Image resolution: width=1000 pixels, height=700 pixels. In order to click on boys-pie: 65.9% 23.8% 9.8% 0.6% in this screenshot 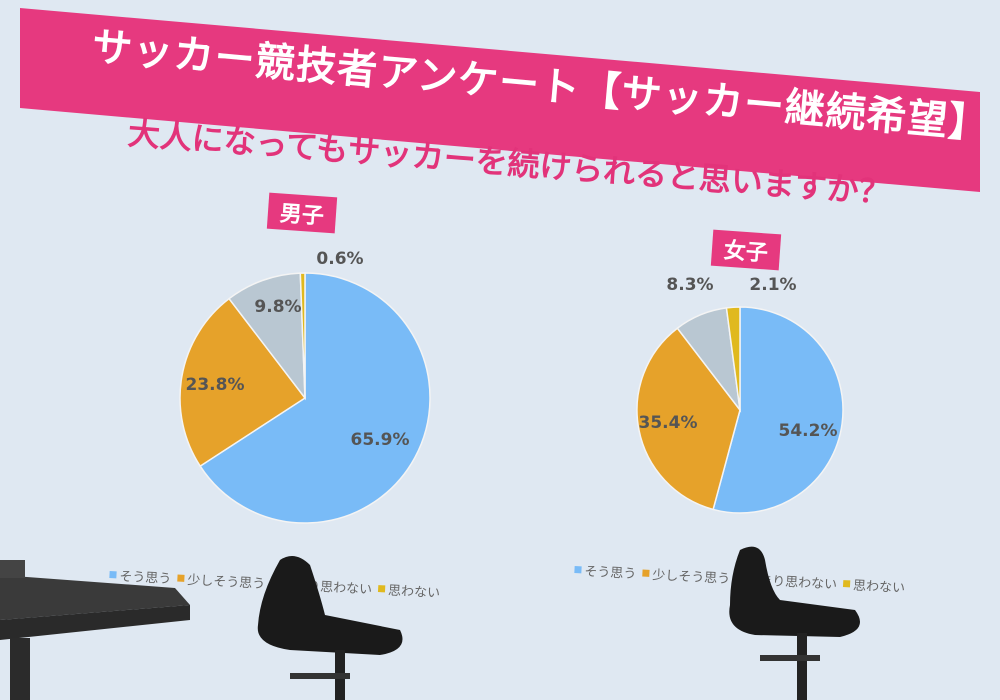, I will do `click(305, 386)`.